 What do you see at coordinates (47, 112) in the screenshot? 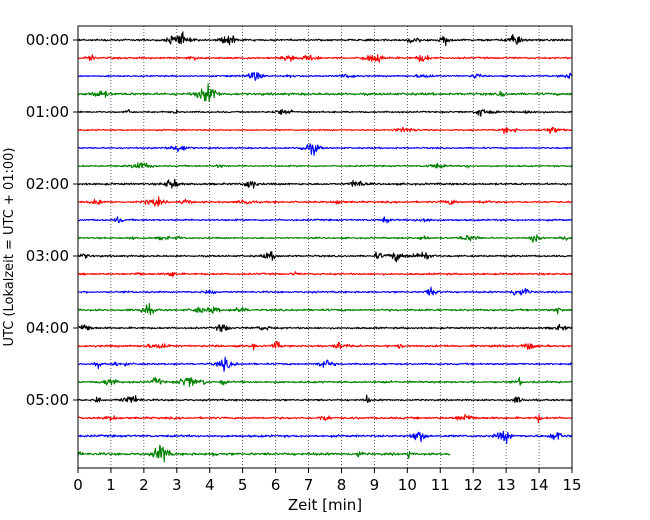
I see `y-tick-label: 01:00` at bounding box center [47, 112].